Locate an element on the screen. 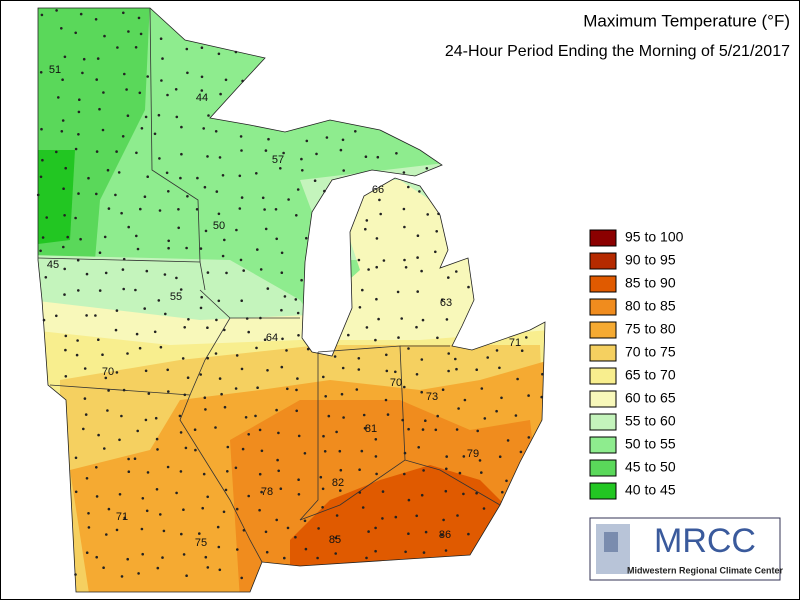  station-value: 66 is located at coordinates (378, 190).